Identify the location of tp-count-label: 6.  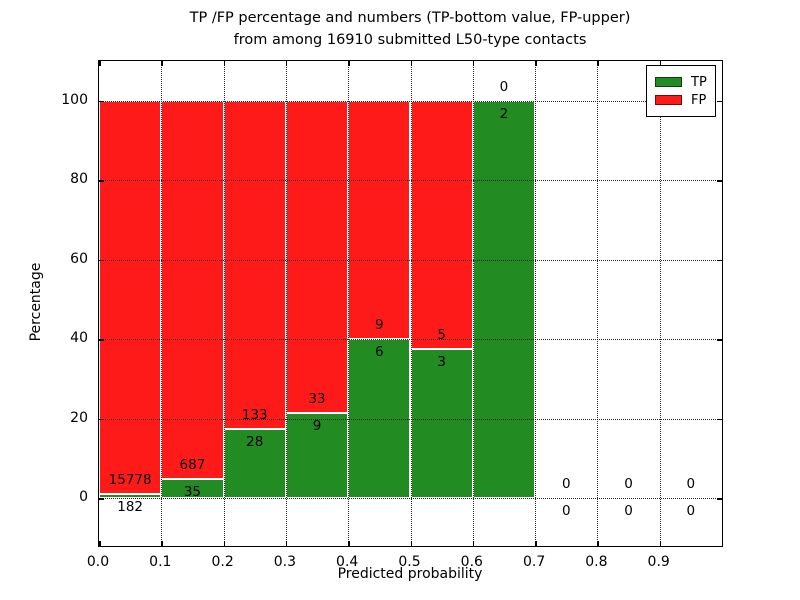
(379, 352).